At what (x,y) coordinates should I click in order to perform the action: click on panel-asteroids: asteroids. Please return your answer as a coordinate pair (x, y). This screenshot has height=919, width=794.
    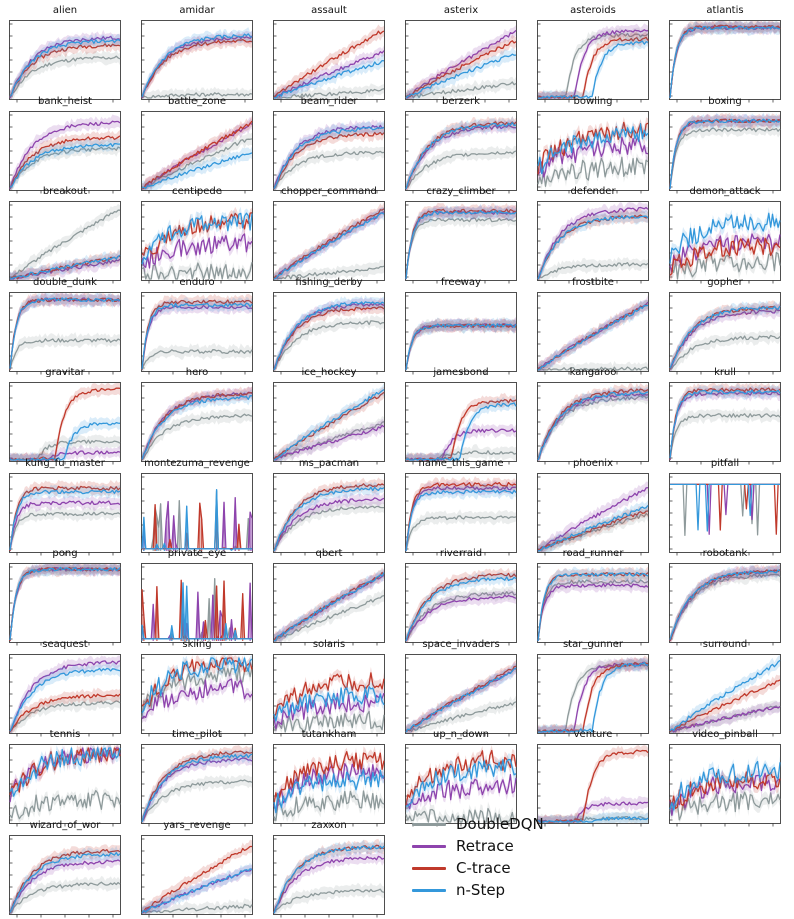
    Looking at the image, I should click on (593, 54).